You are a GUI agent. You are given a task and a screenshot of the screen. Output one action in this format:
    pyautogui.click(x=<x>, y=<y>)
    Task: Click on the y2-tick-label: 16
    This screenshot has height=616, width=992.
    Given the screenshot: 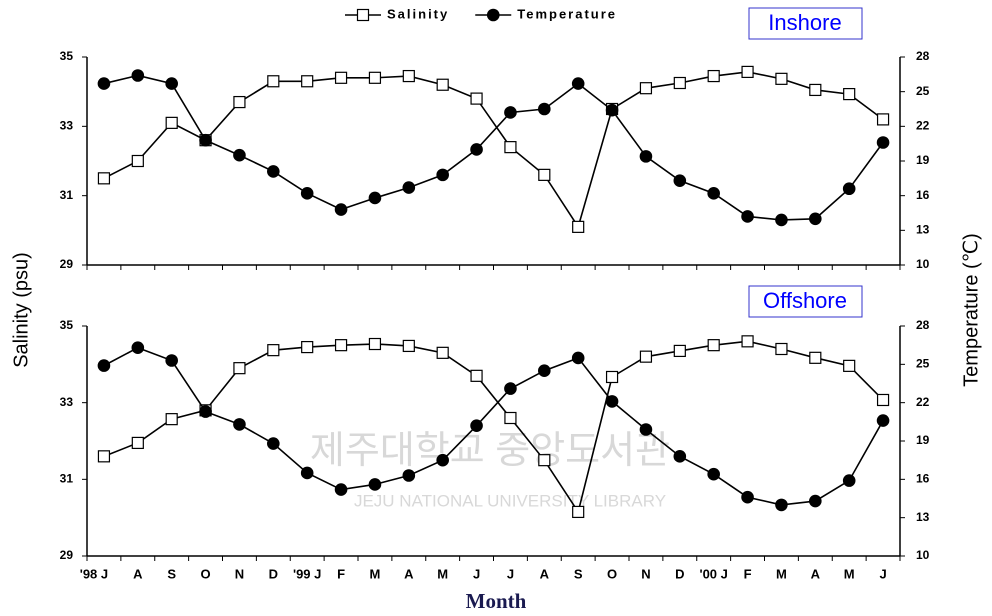 What is the action you would take?
    pyautogui.click(x=923, y=479)
    